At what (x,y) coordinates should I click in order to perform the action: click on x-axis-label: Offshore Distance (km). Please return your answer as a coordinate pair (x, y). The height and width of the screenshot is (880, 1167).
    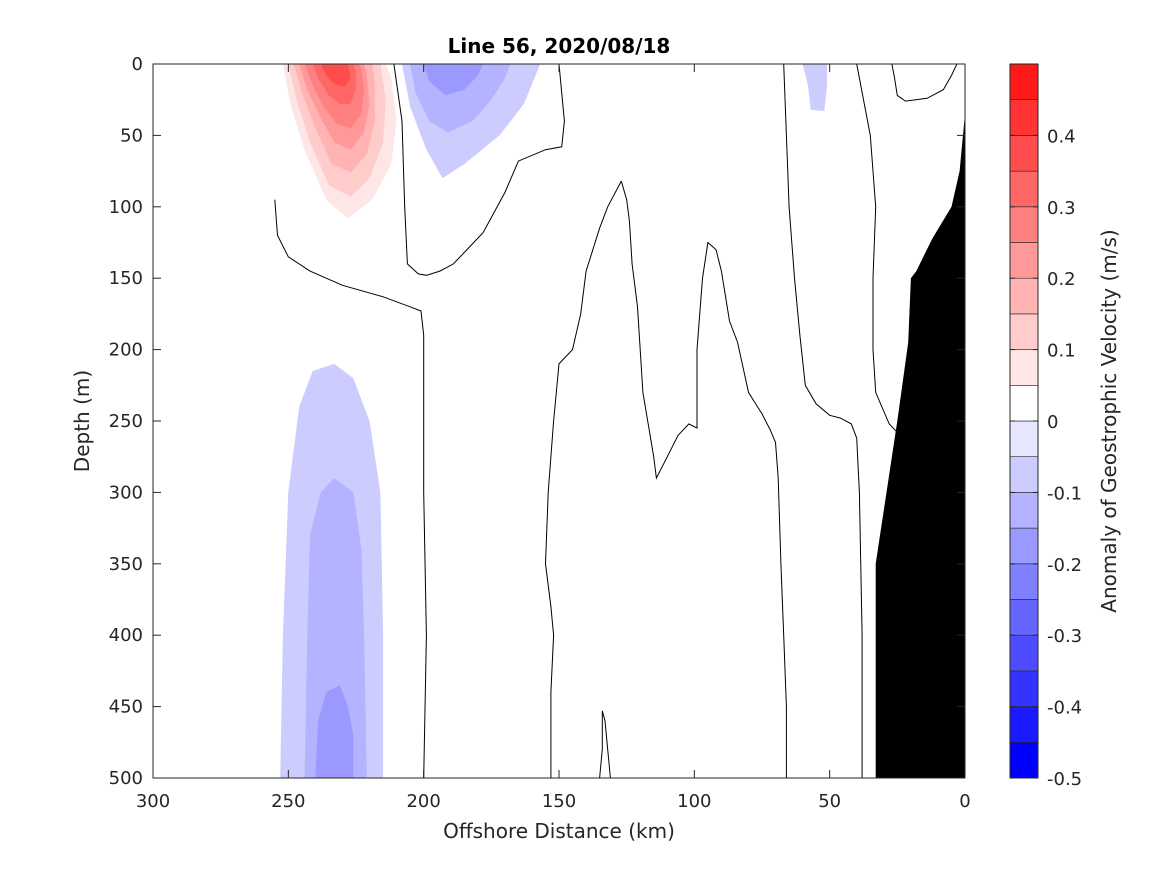
    Looking at the image, I should click on (559, 831).